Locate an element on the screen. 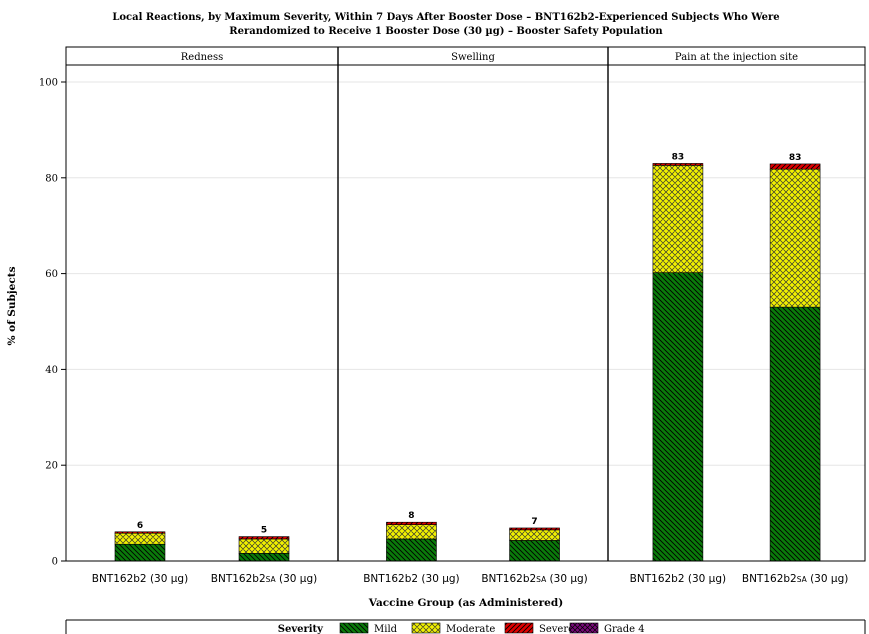 The width and height of the screenshot is (869, 634). bar-redness-group-1-moderate is located at coordinates (140, 538).